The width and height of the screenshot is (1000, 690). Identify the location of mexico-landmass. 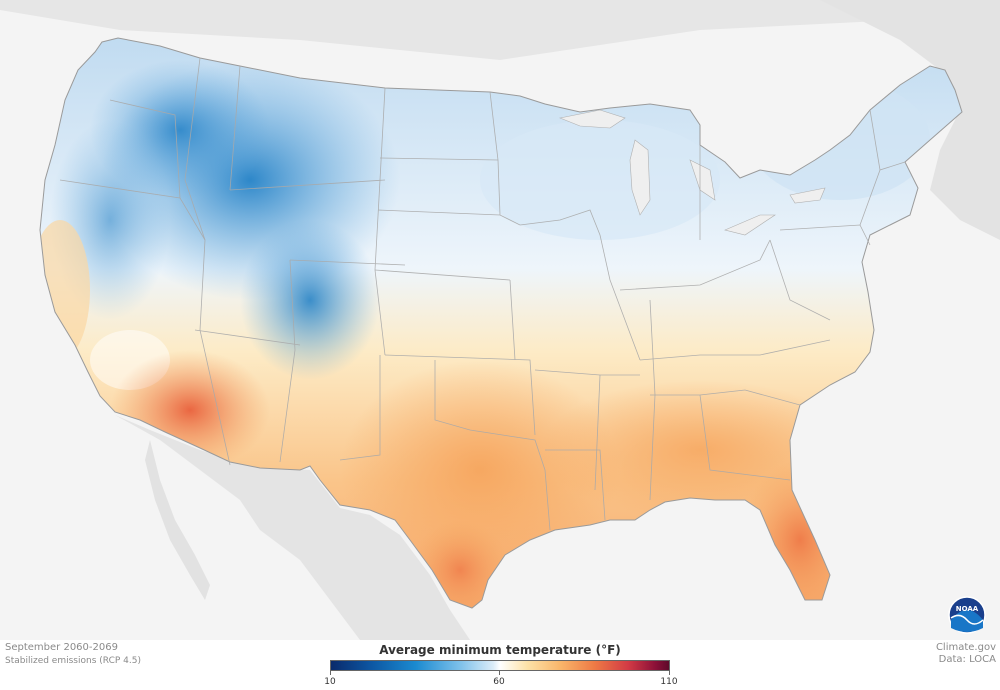
(292, 527).